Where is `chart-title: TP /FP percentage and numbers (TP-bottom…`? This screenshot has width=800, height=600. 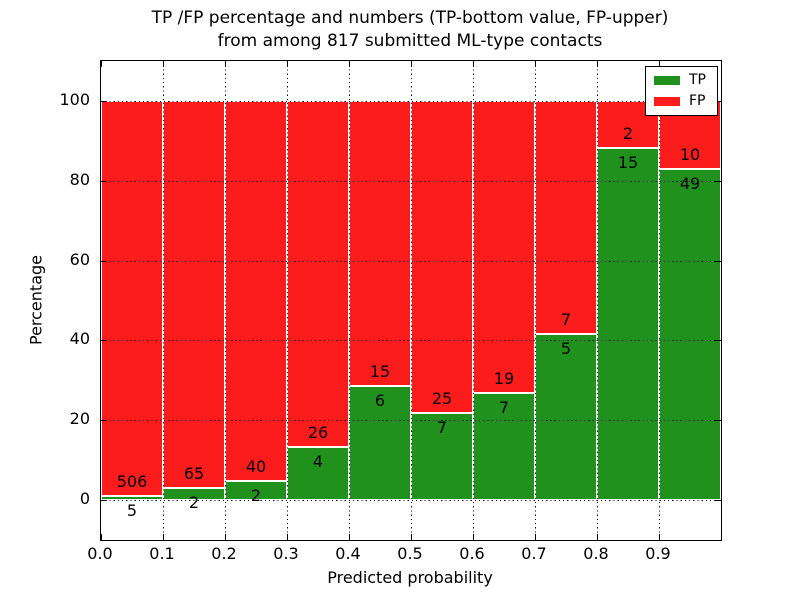 chart-title: TP /FP percentage and numbers (TP-bottom… is located at coordinates (410, 30).